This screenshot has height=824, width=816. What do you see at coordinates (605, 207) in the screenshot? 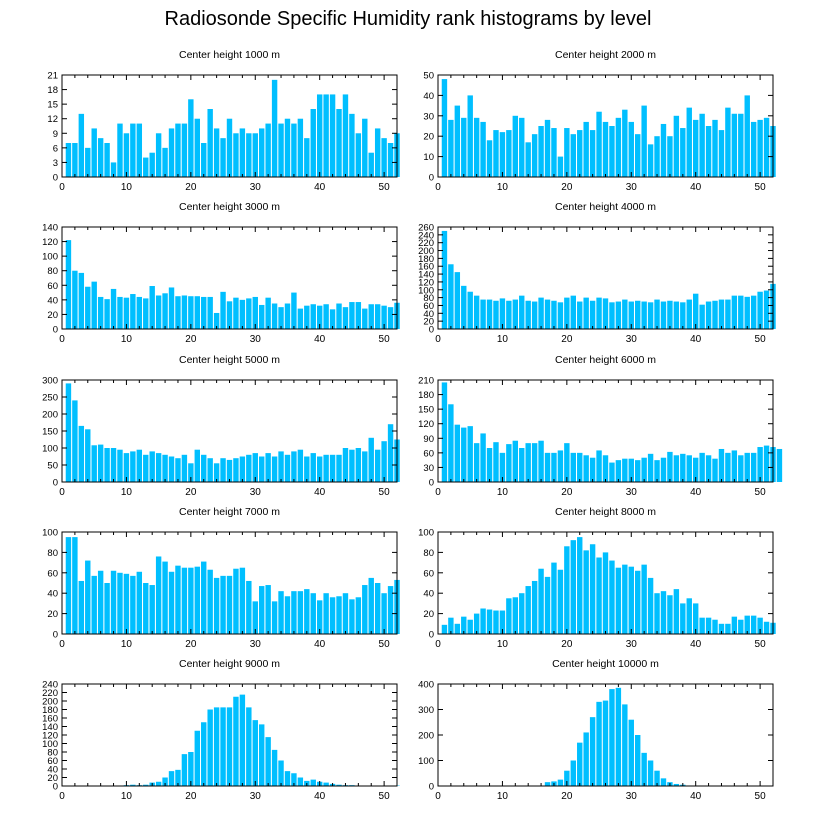
I see `chart-title: Center height 4000 m` at bounding box center [605, 207].